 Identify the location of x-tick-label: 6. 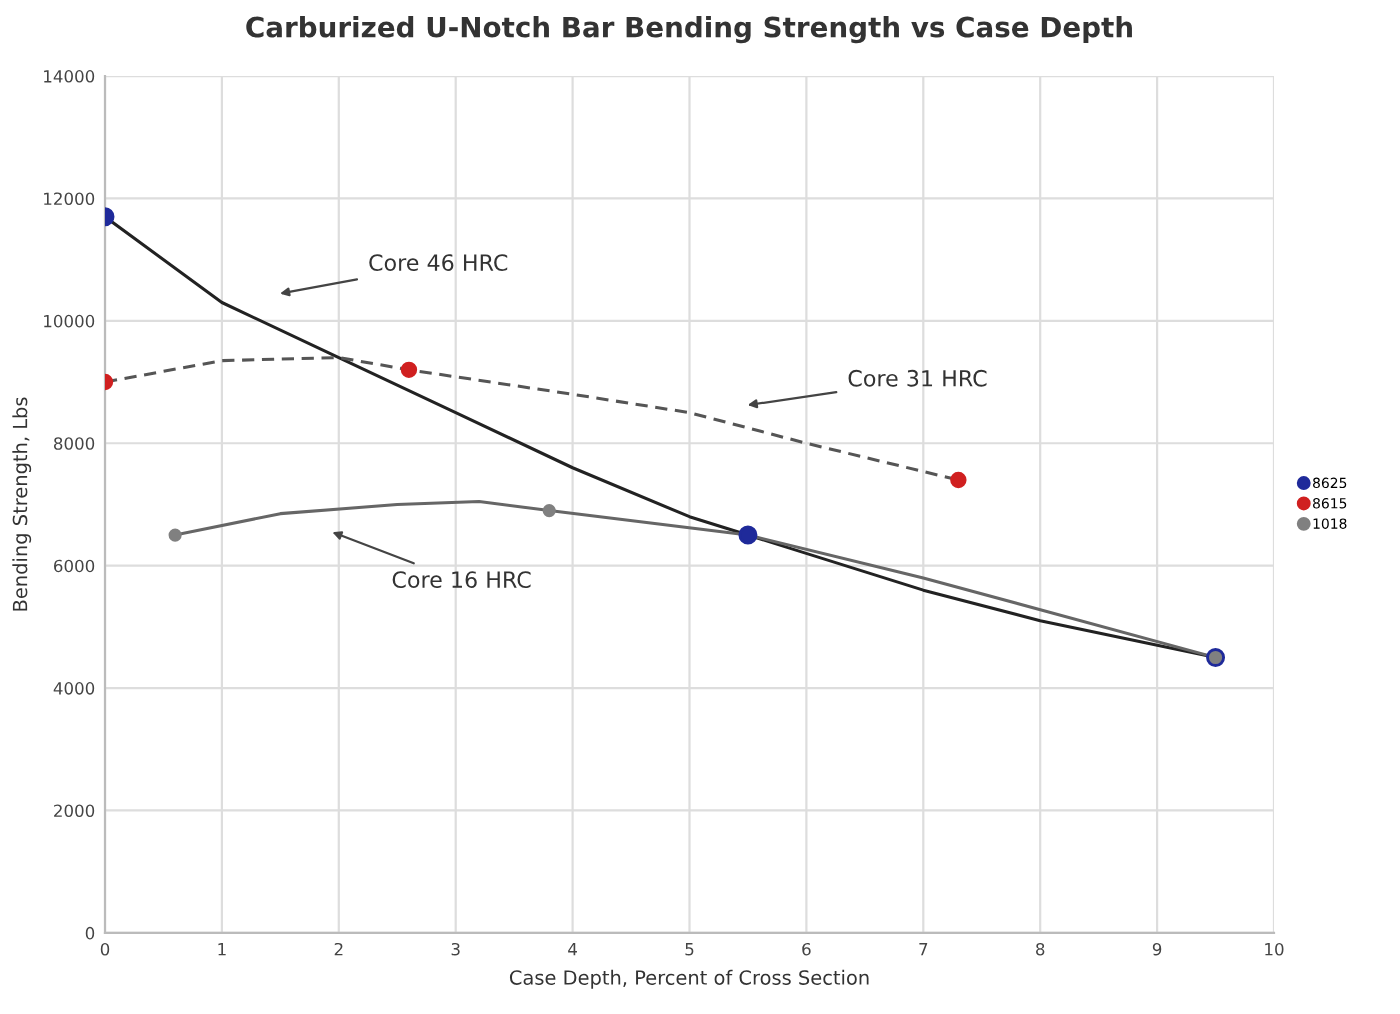
(806, 949).